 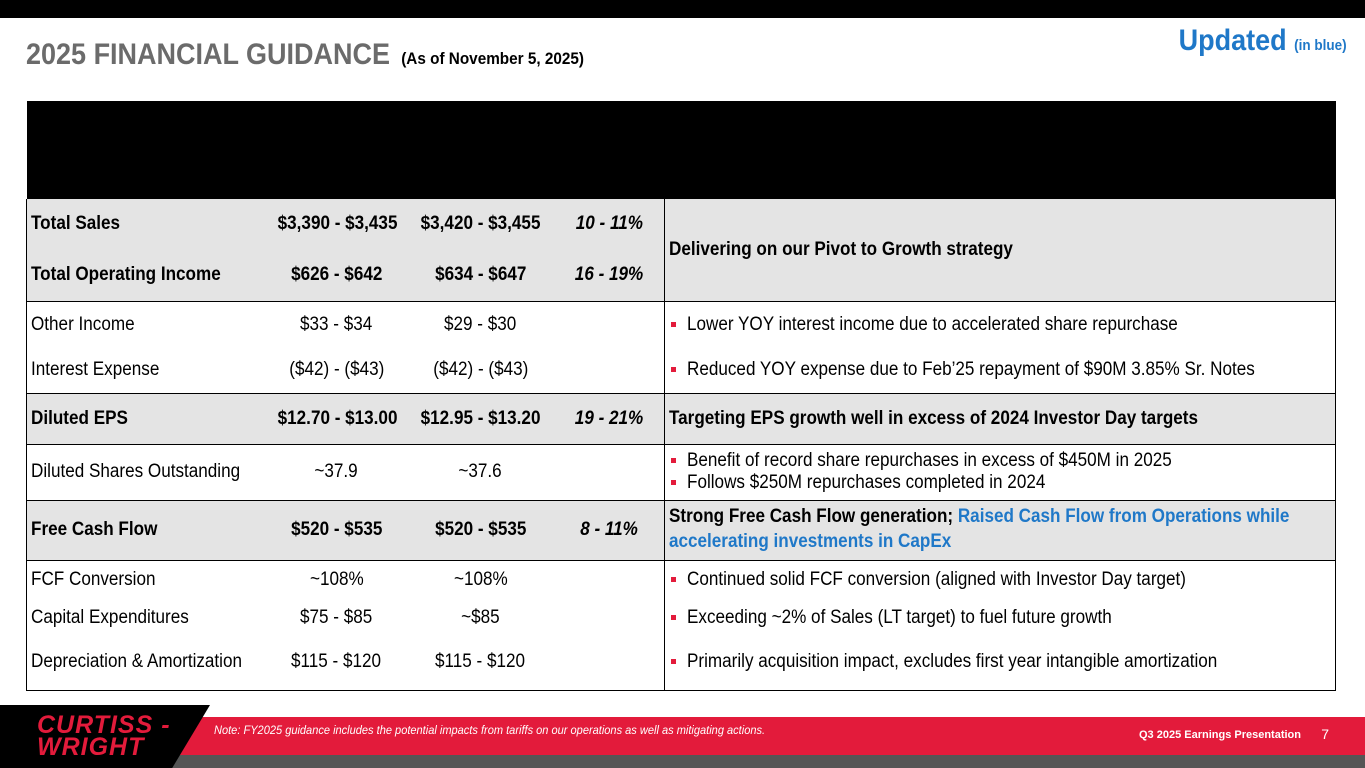 What do you see at coordinates (480, 275) in the screenshot?
I see `row-current: $634 - $647` at bounding box center [480, 275].